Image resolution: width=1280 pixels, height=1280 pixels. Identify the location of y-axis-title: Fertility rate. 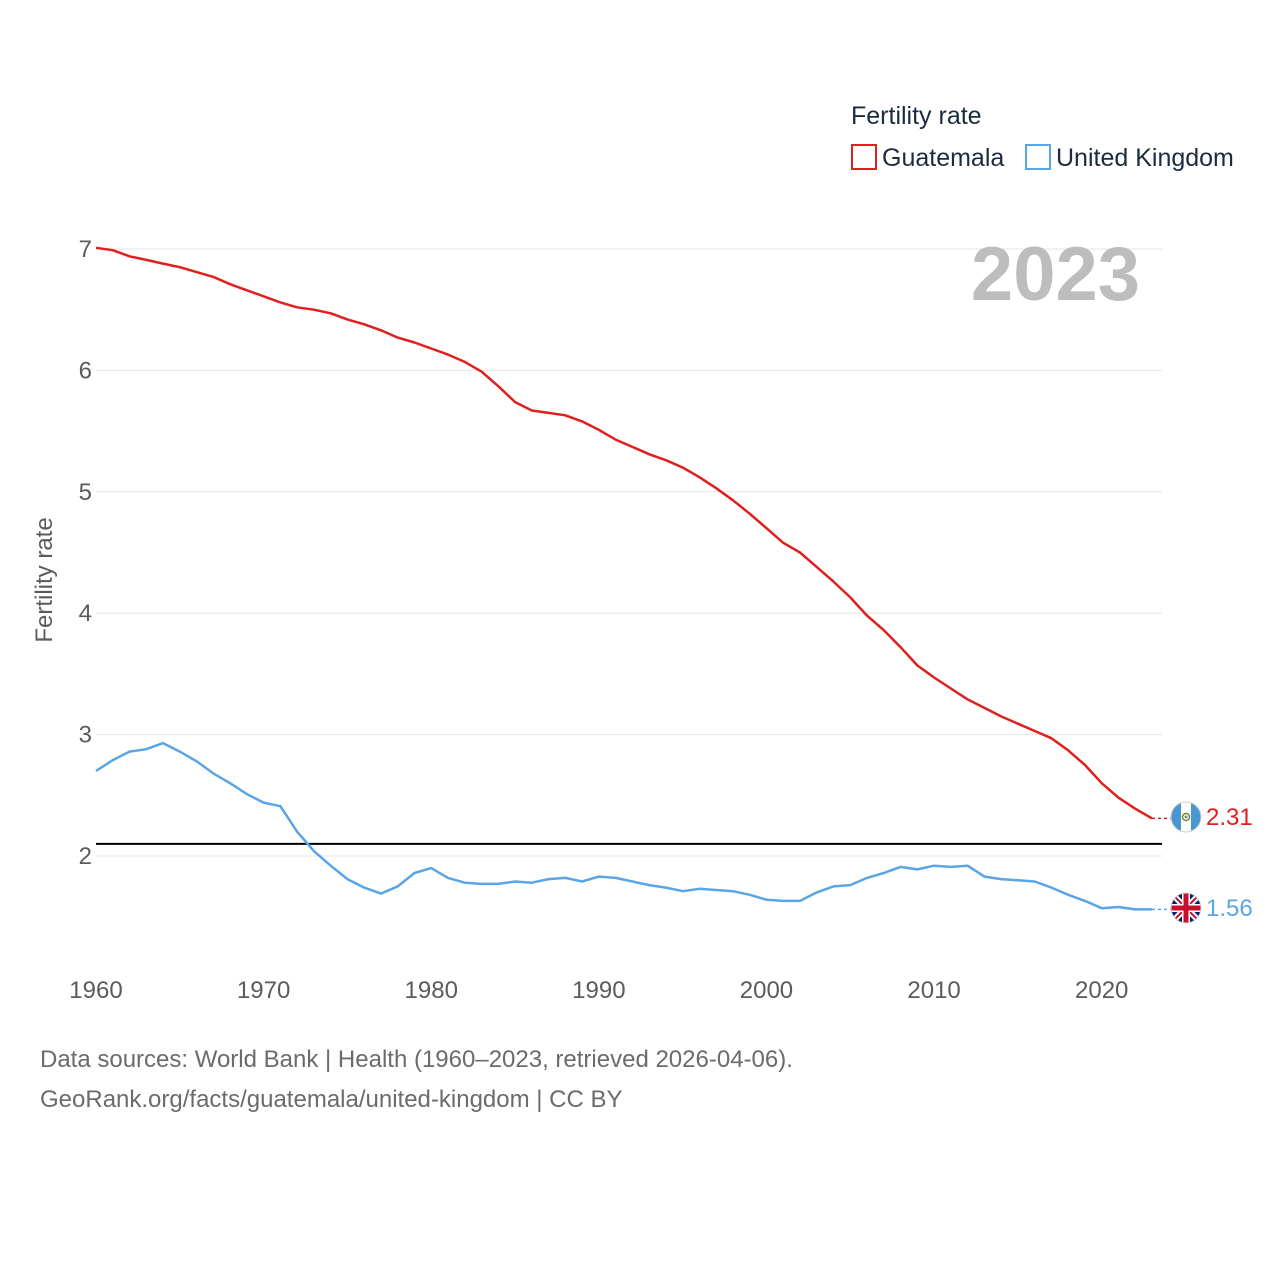
(44, 579).